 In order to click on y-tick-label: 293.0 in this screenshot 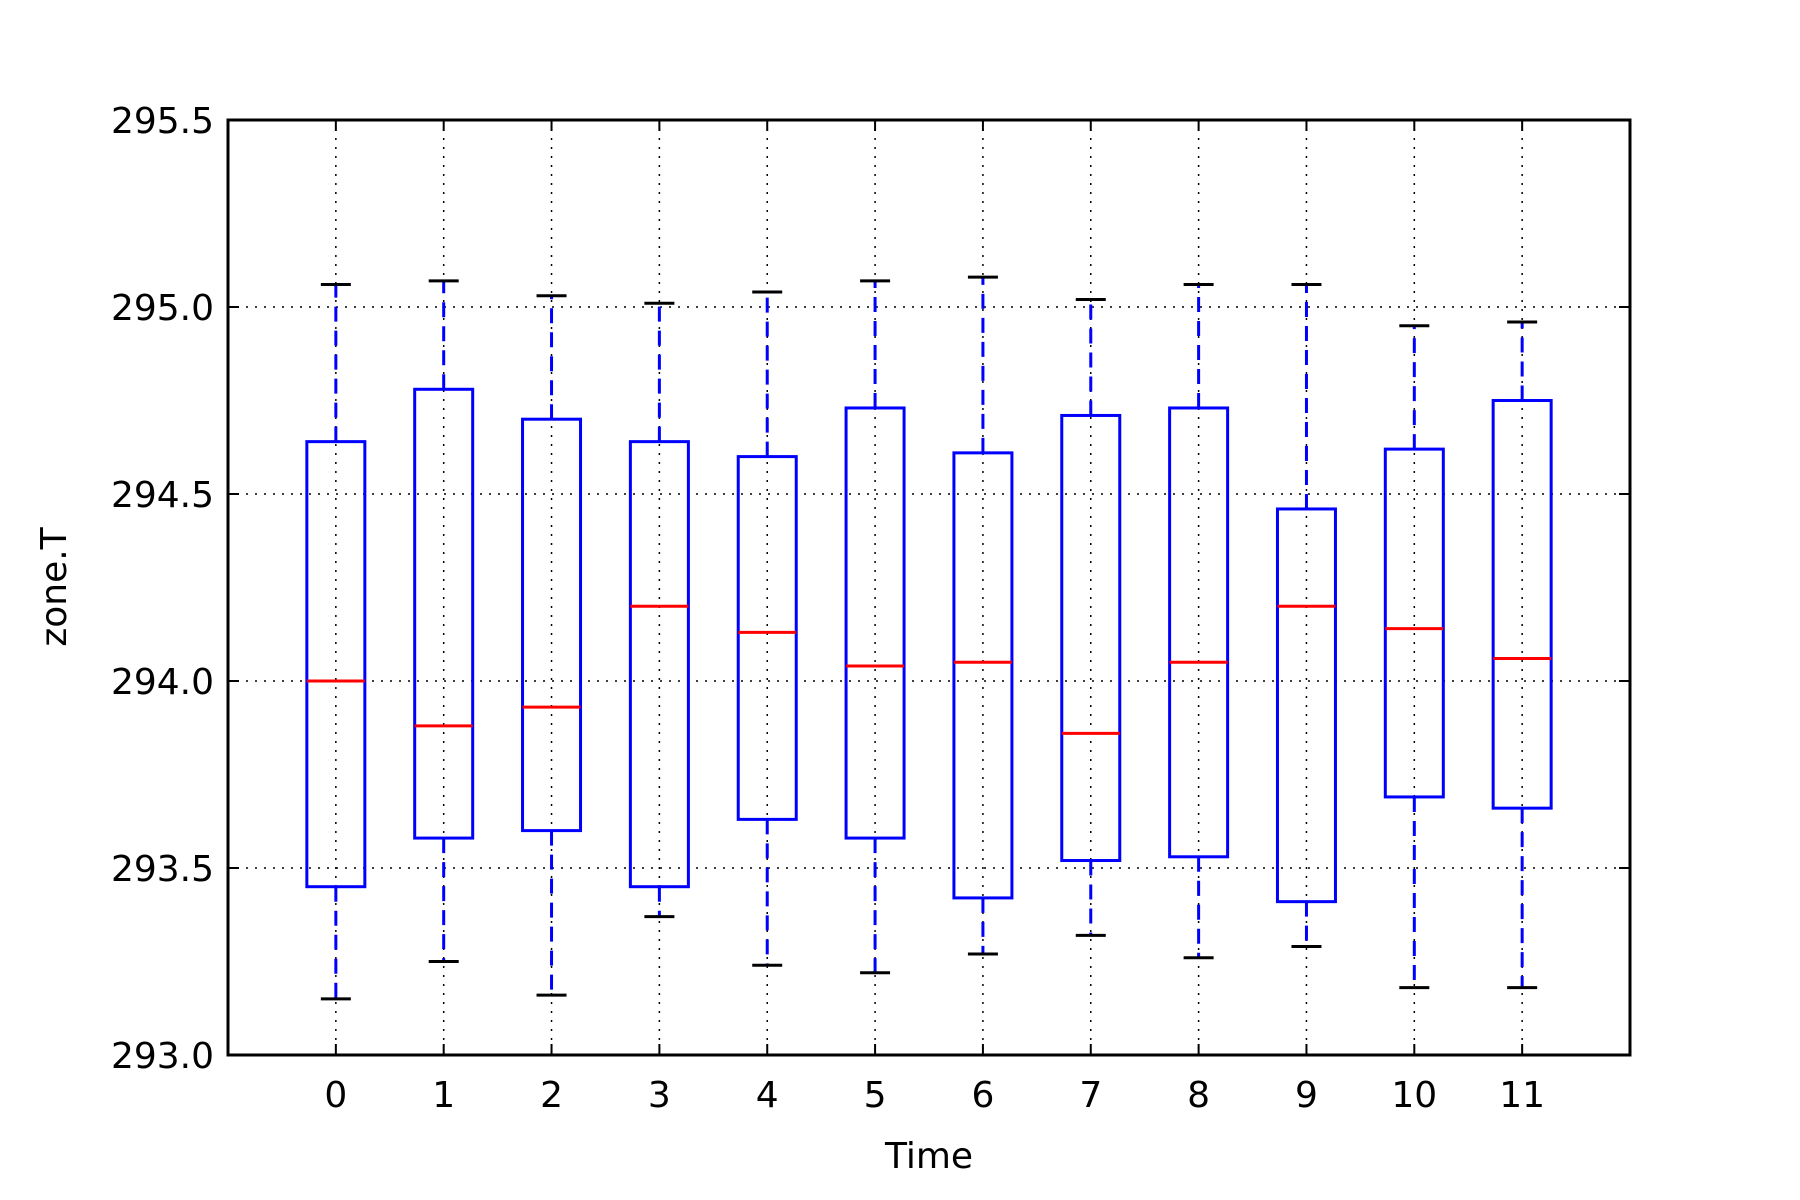, I will do `click(162, 1056)`.